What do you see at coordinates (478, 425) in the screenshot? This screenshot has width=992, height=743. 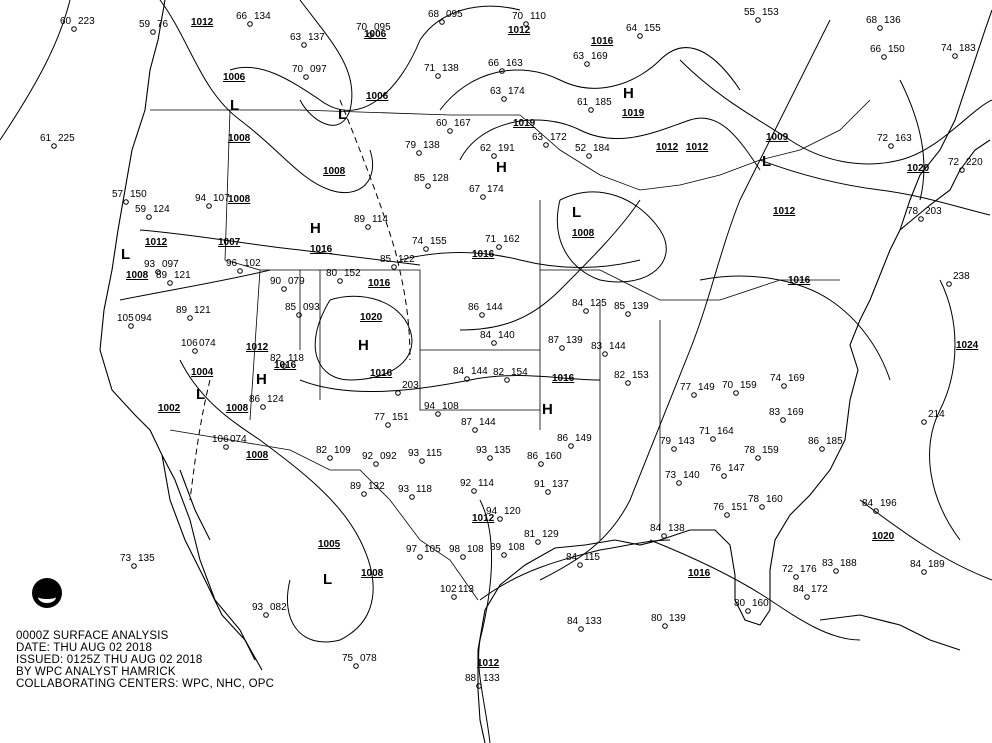 I see `station-plot: 87 144` at bounding box center [478, 425].